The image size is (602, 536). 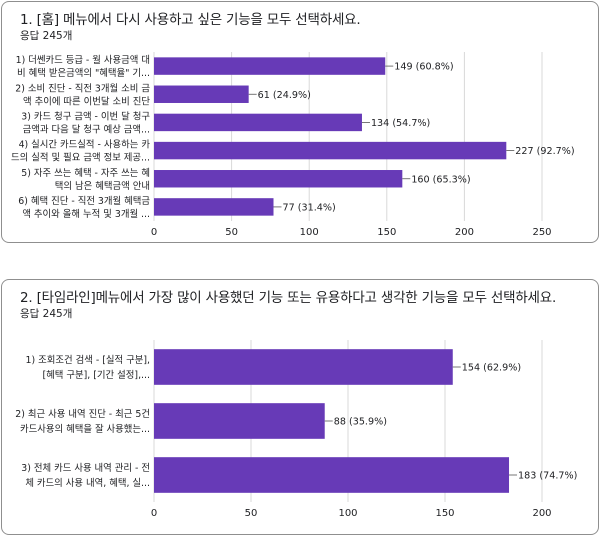 What do you see at coordinates (85, 173) in the screenshot?
I see `category-label: 5) 자주 쓰는 혜택 - 자주 쓰는 혜` at bounding box center [85, 173].